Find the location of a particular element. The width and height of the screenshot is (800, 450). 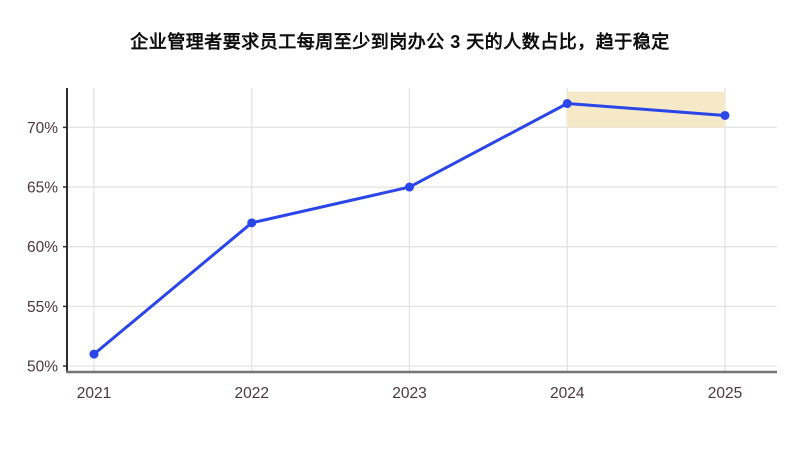

y-tick-label: 65% is located at coordinates (42, 188).